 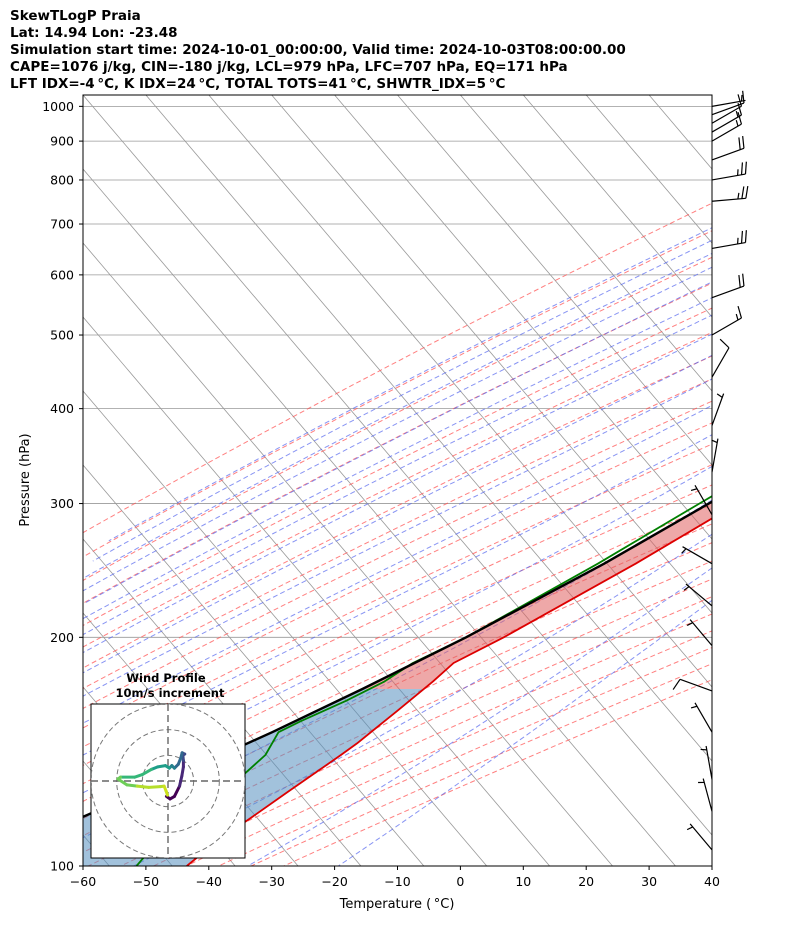 What do you see at coordinates (62, 486) in the screenshot?
I see `y-axis-ticks: 1000 900 800 700 600 500 400 300 200 100` at bounding box center [62, 486].